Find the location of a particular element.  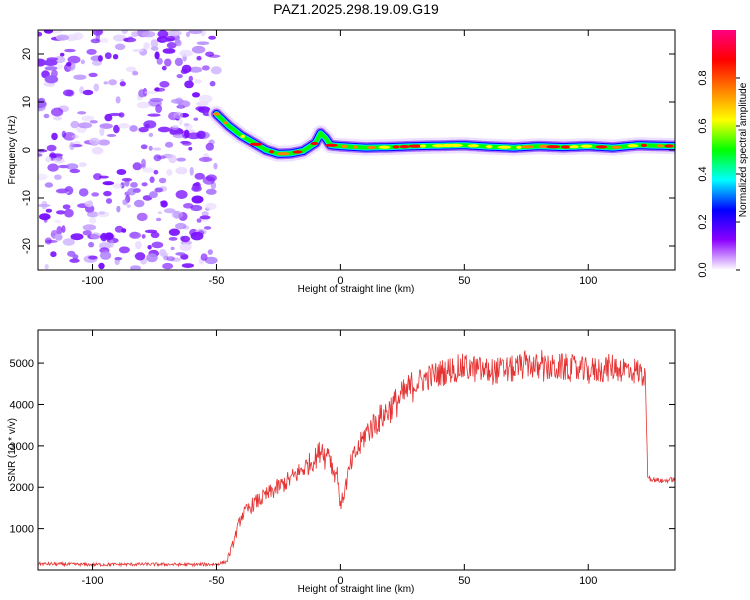

spectrogram-xtick-label: 100 is located at coordinates (588, 281).